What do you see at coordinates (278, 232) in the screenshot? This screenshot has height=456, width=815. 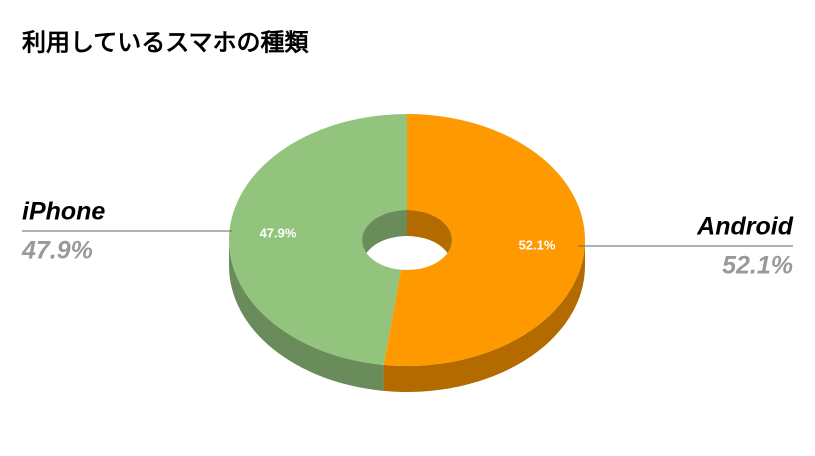 I see `data-label: 47.9%` at bounding box center [278, 232].